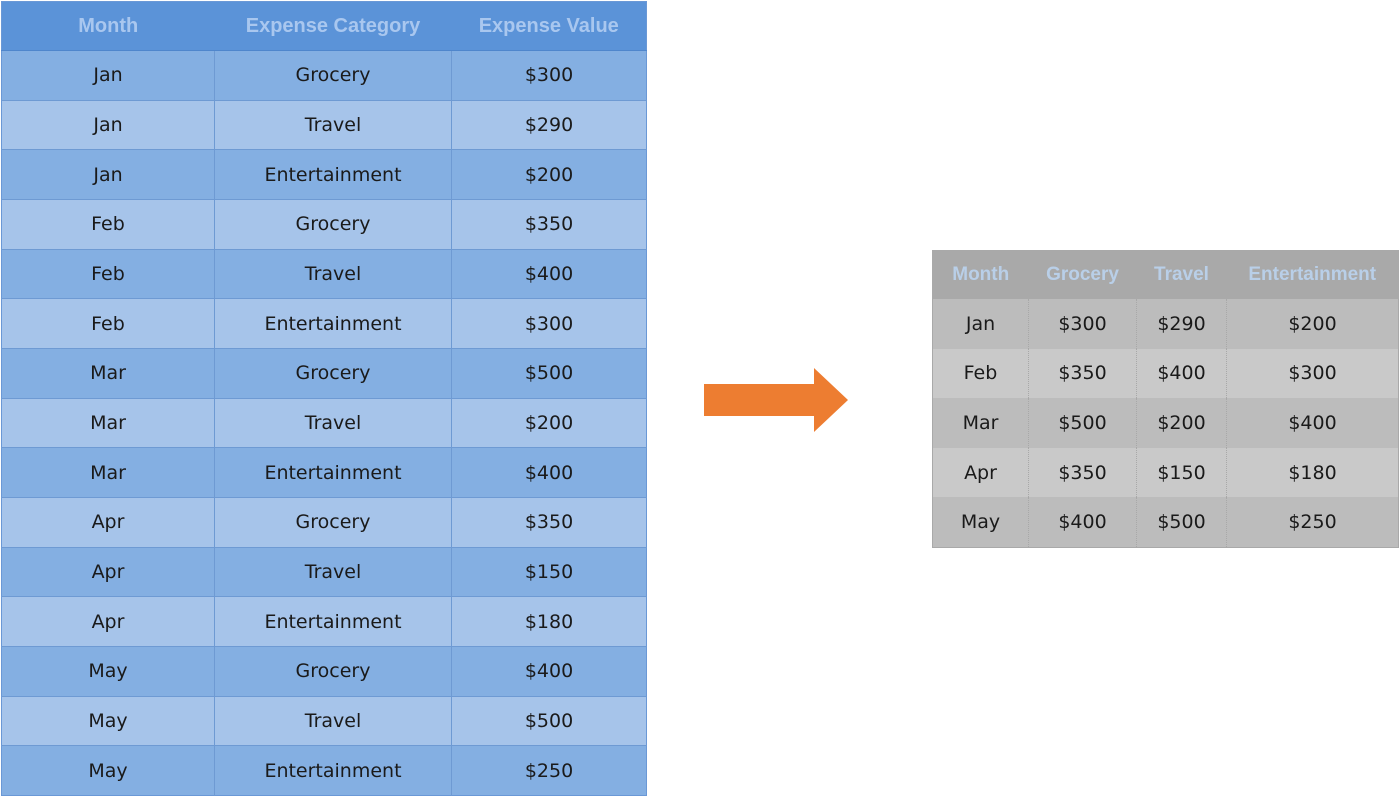  I want to click on pivot-table-header-row: Month Grocery Travel Entertainment, so click(1165, 274).